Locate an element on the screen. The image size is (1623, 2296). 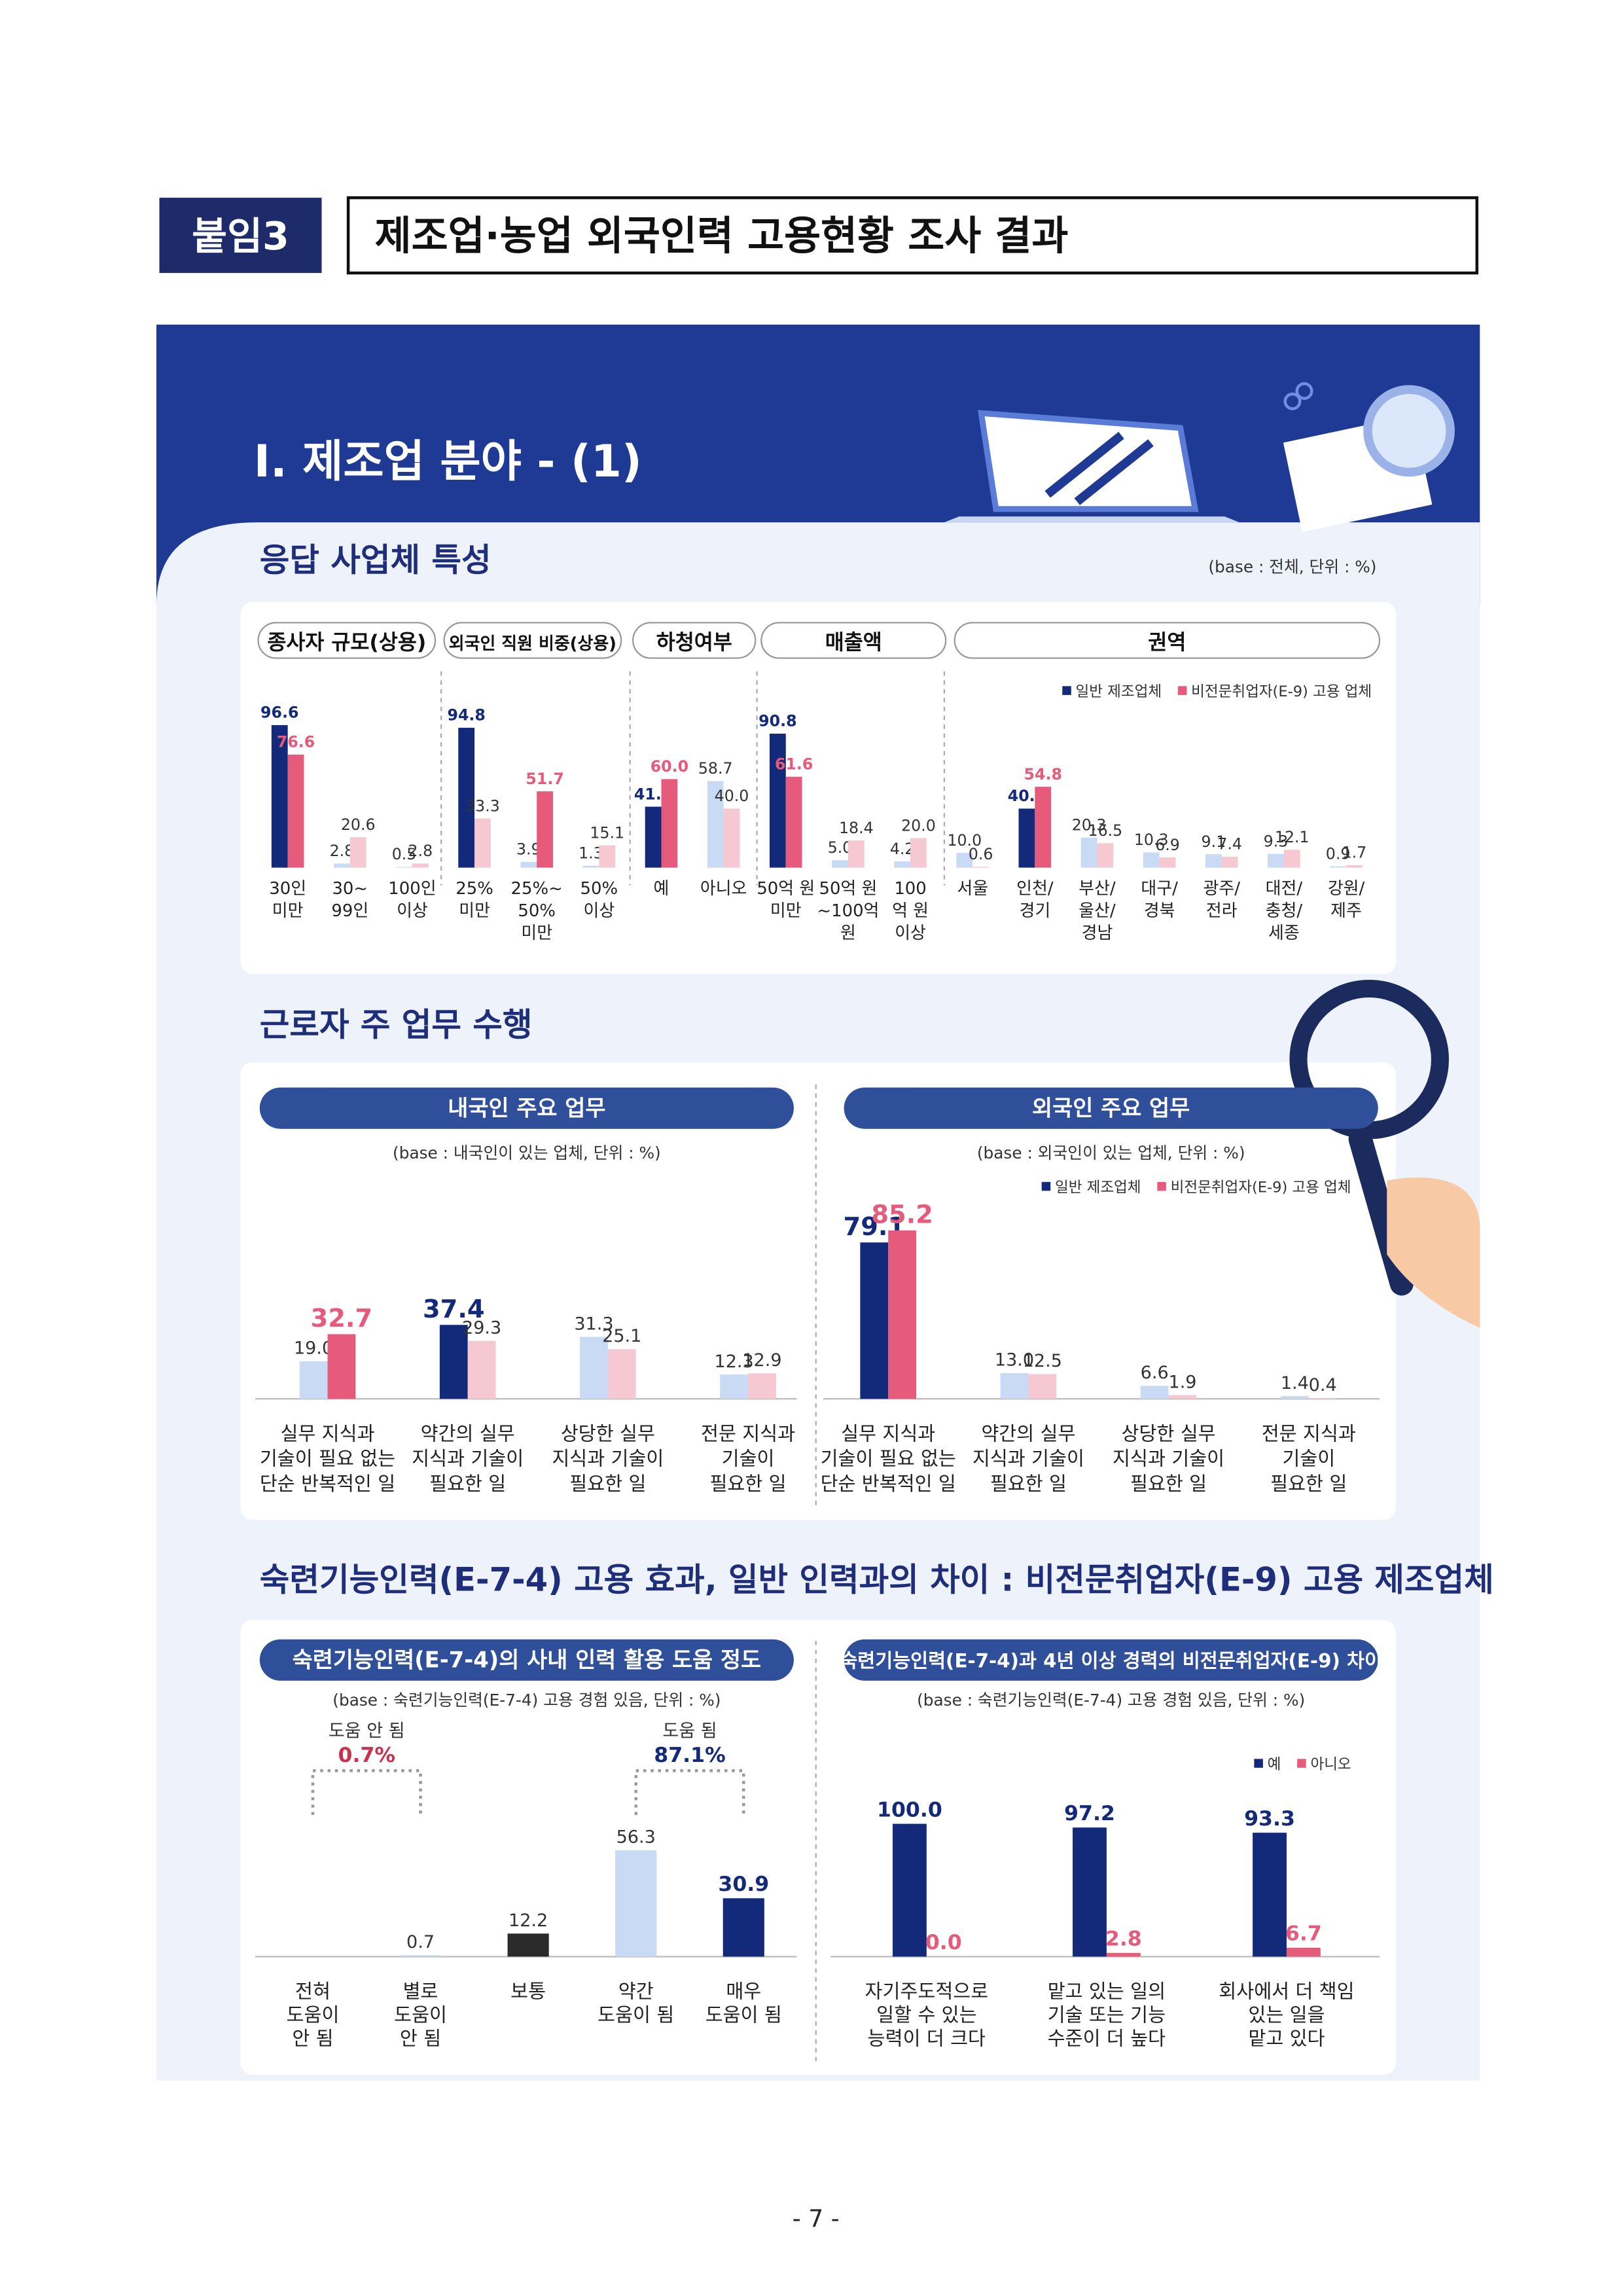
section-title: 근로자 주 업무 수행 is located at coordinates (396, 1025).